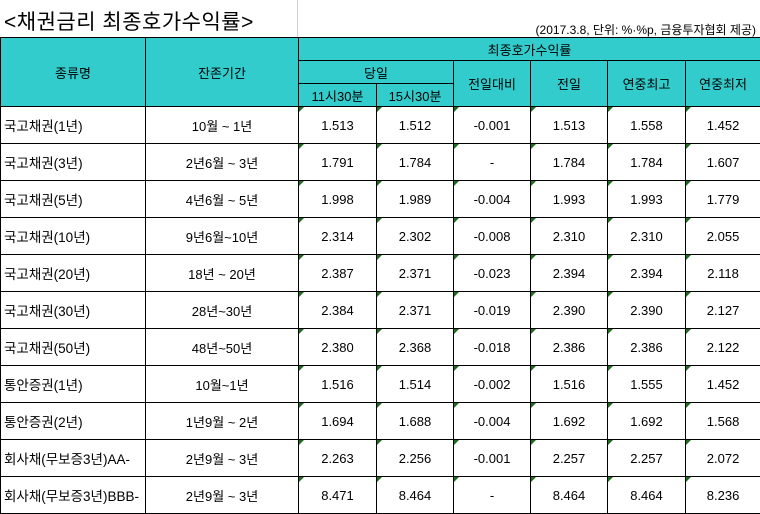 This screenshot has height=514, width=760. Describe the element at coordinates (337, 347) in the screenshot. I see `cell-t1130: 2.380` at that location.